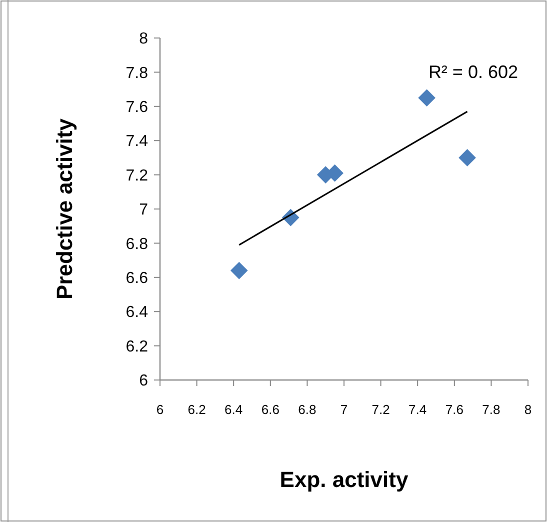 This screenshot has width=547, height=522. Describe the element at coordinates (137, 244) in the screenshot. I see `y-tick-label: 6.8` at that location.